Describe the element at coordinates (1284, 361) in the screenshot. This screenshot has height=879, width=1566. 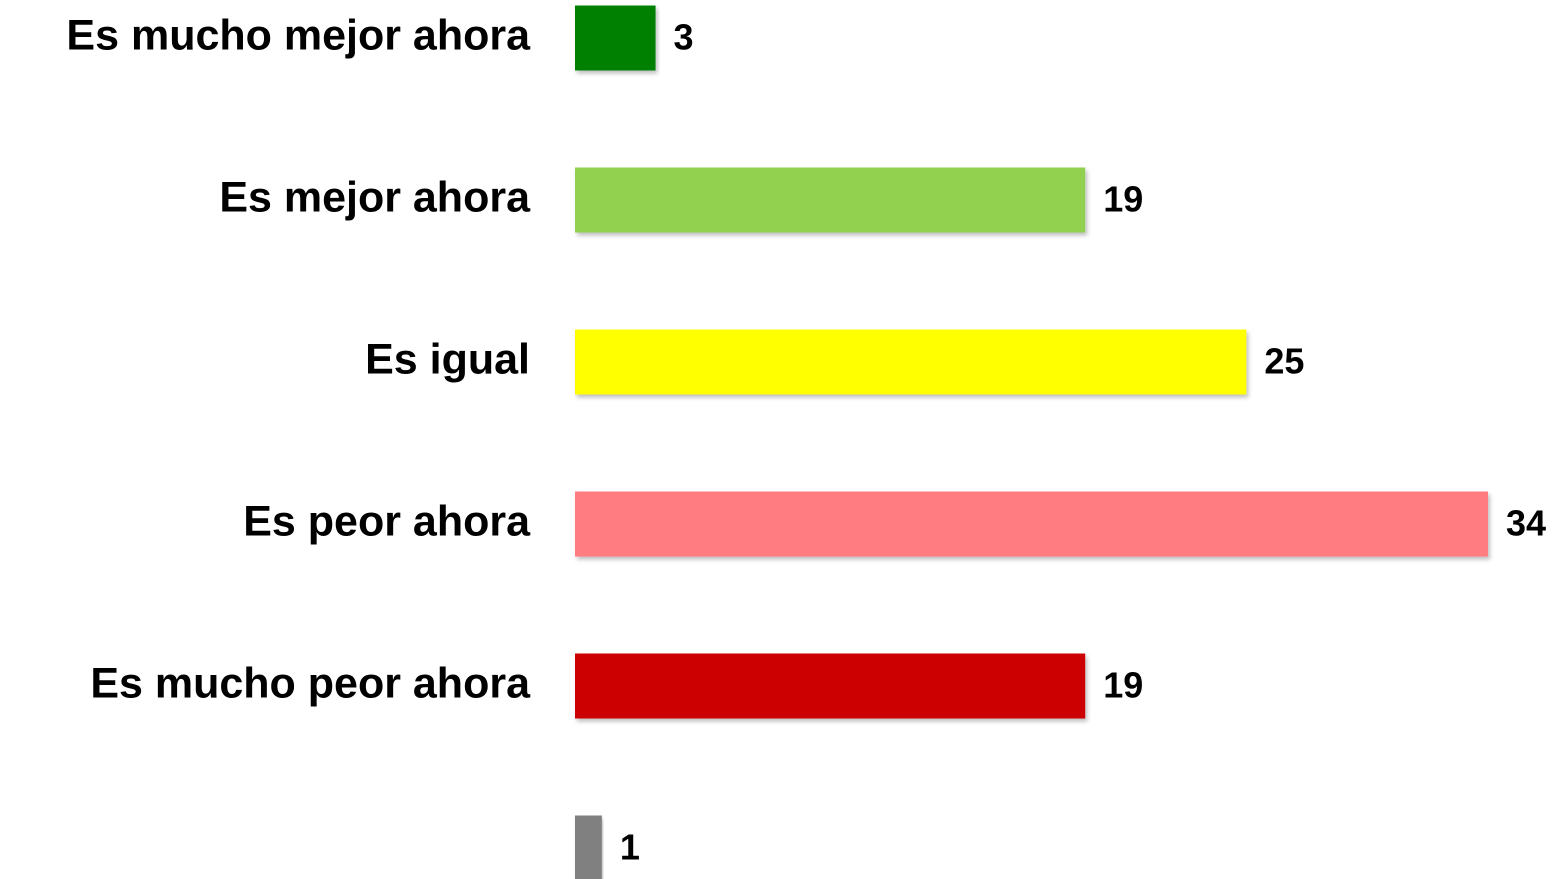
I see `value-label: 25` at that location.